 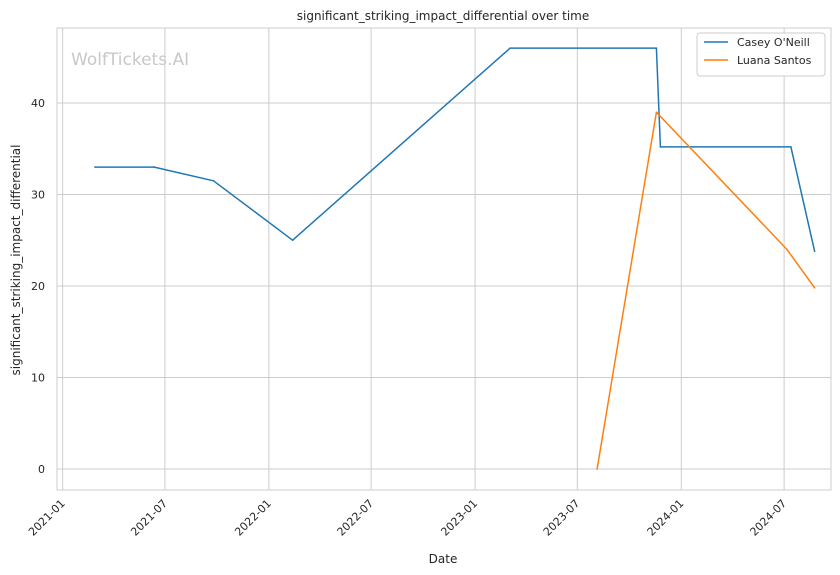 I want to click on y-axis-ticks: 0 10 20 30 40, so click(x=38, y=286).